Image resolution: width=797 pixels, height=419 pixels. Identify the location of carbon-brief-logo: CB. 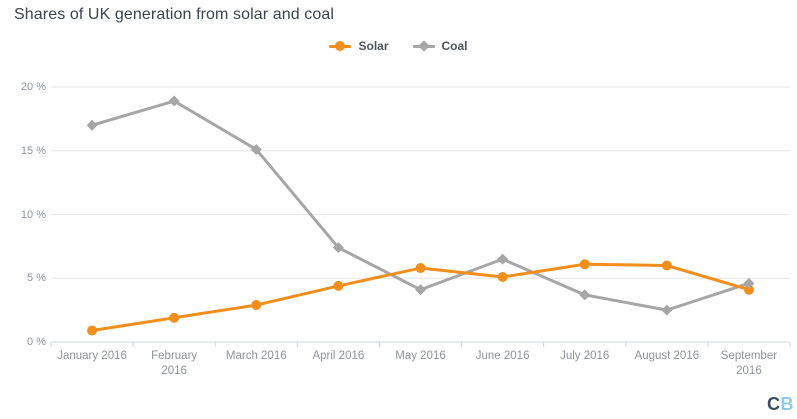
(780, 404).